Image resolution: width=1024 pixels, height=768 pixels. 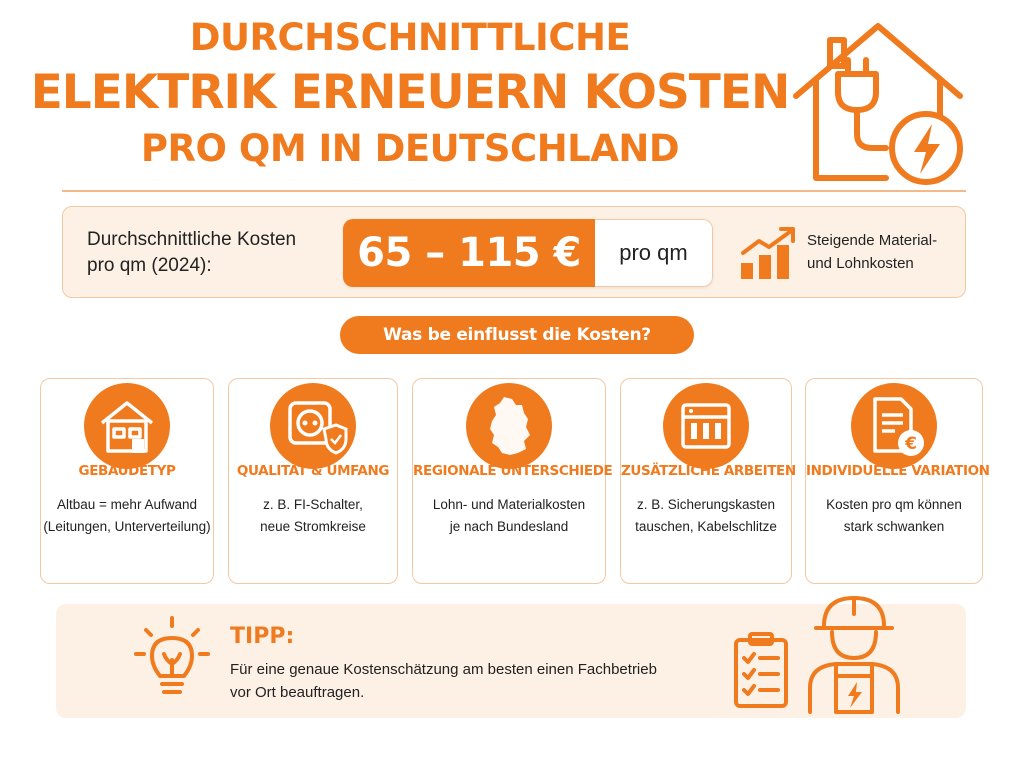 What do you see at coordinates (509, 526) in the screenshot?
I see `factor-description-line-2: je nach Bundesland` at bounding box center [509, 526].